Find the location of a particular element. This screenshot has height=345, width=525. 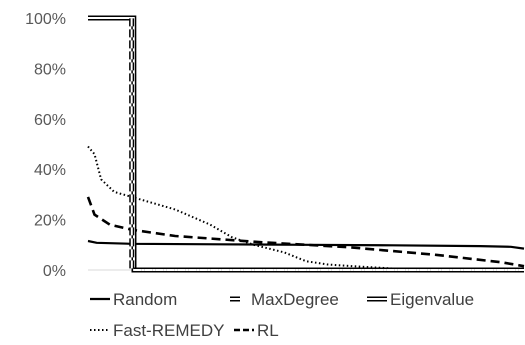

legend-item-maxdegree: MaxDegree is located at coordinates (284, 299).